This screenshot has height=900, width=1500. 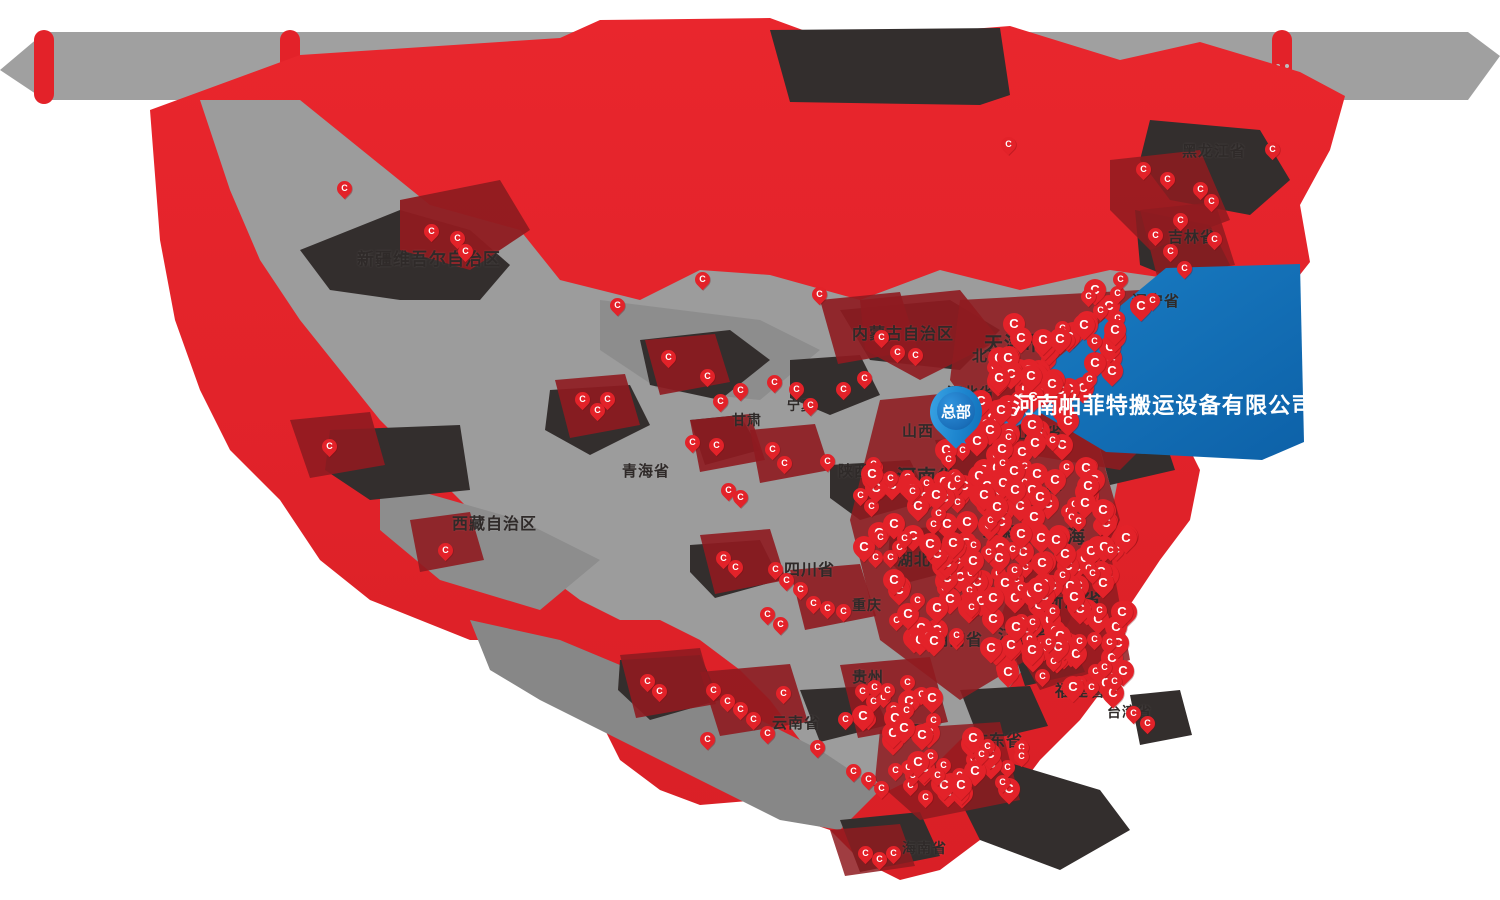 I want to click on headquarters-pin: 总部, so click(x=956, y=412).